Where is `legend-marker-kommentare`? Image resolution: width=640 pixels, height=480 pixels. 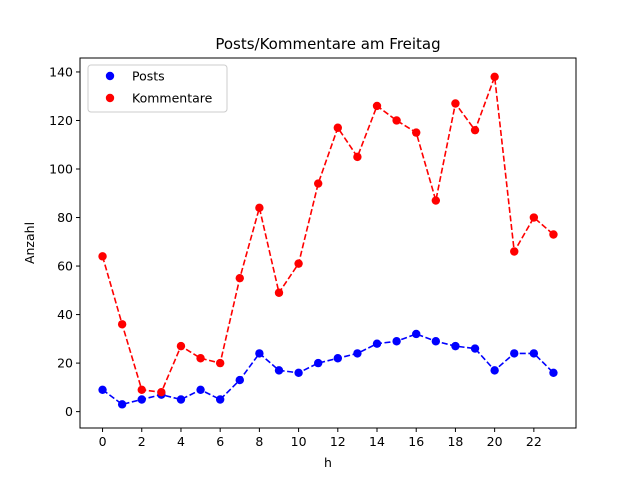
legend-marker-kommentare is located at coordinates (110, 98).